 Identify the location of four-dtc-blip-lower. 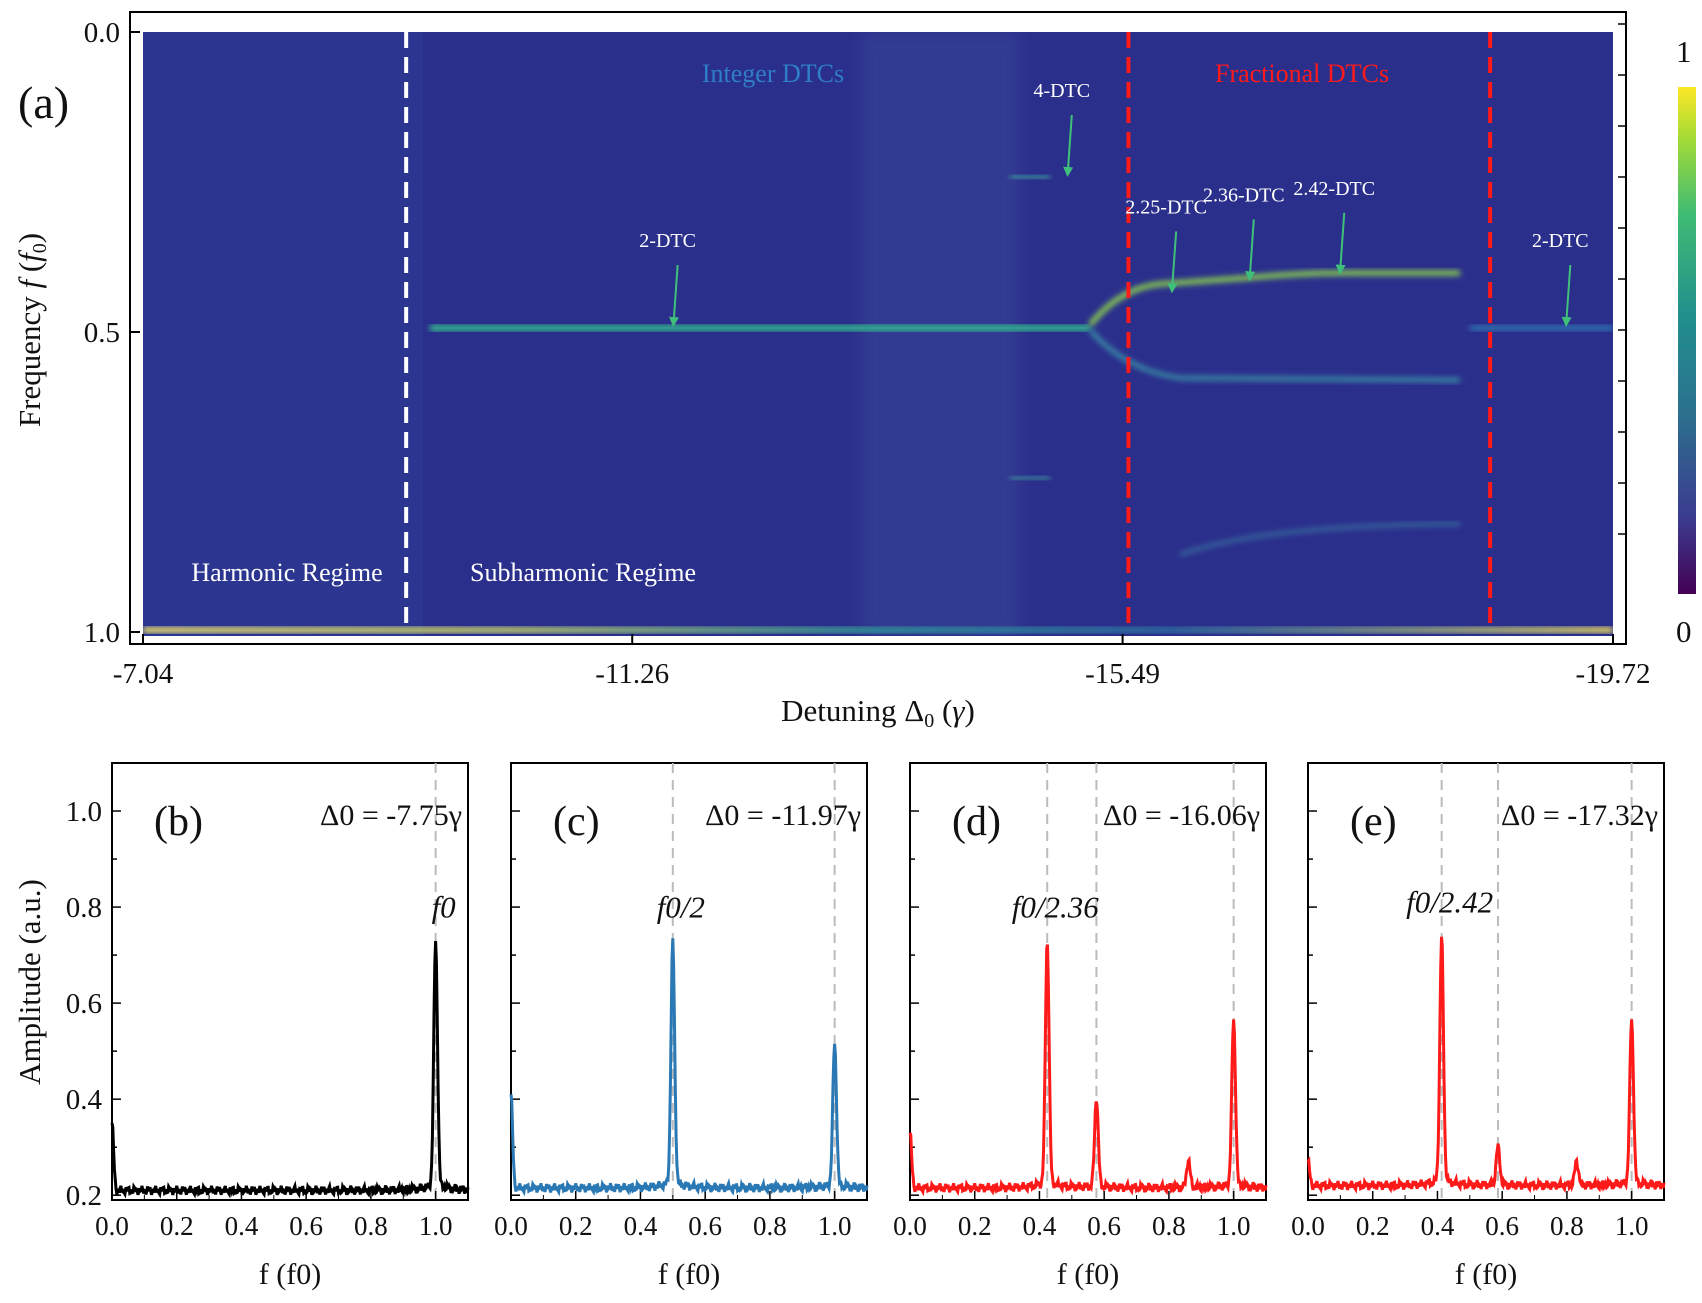
(1030, 478).